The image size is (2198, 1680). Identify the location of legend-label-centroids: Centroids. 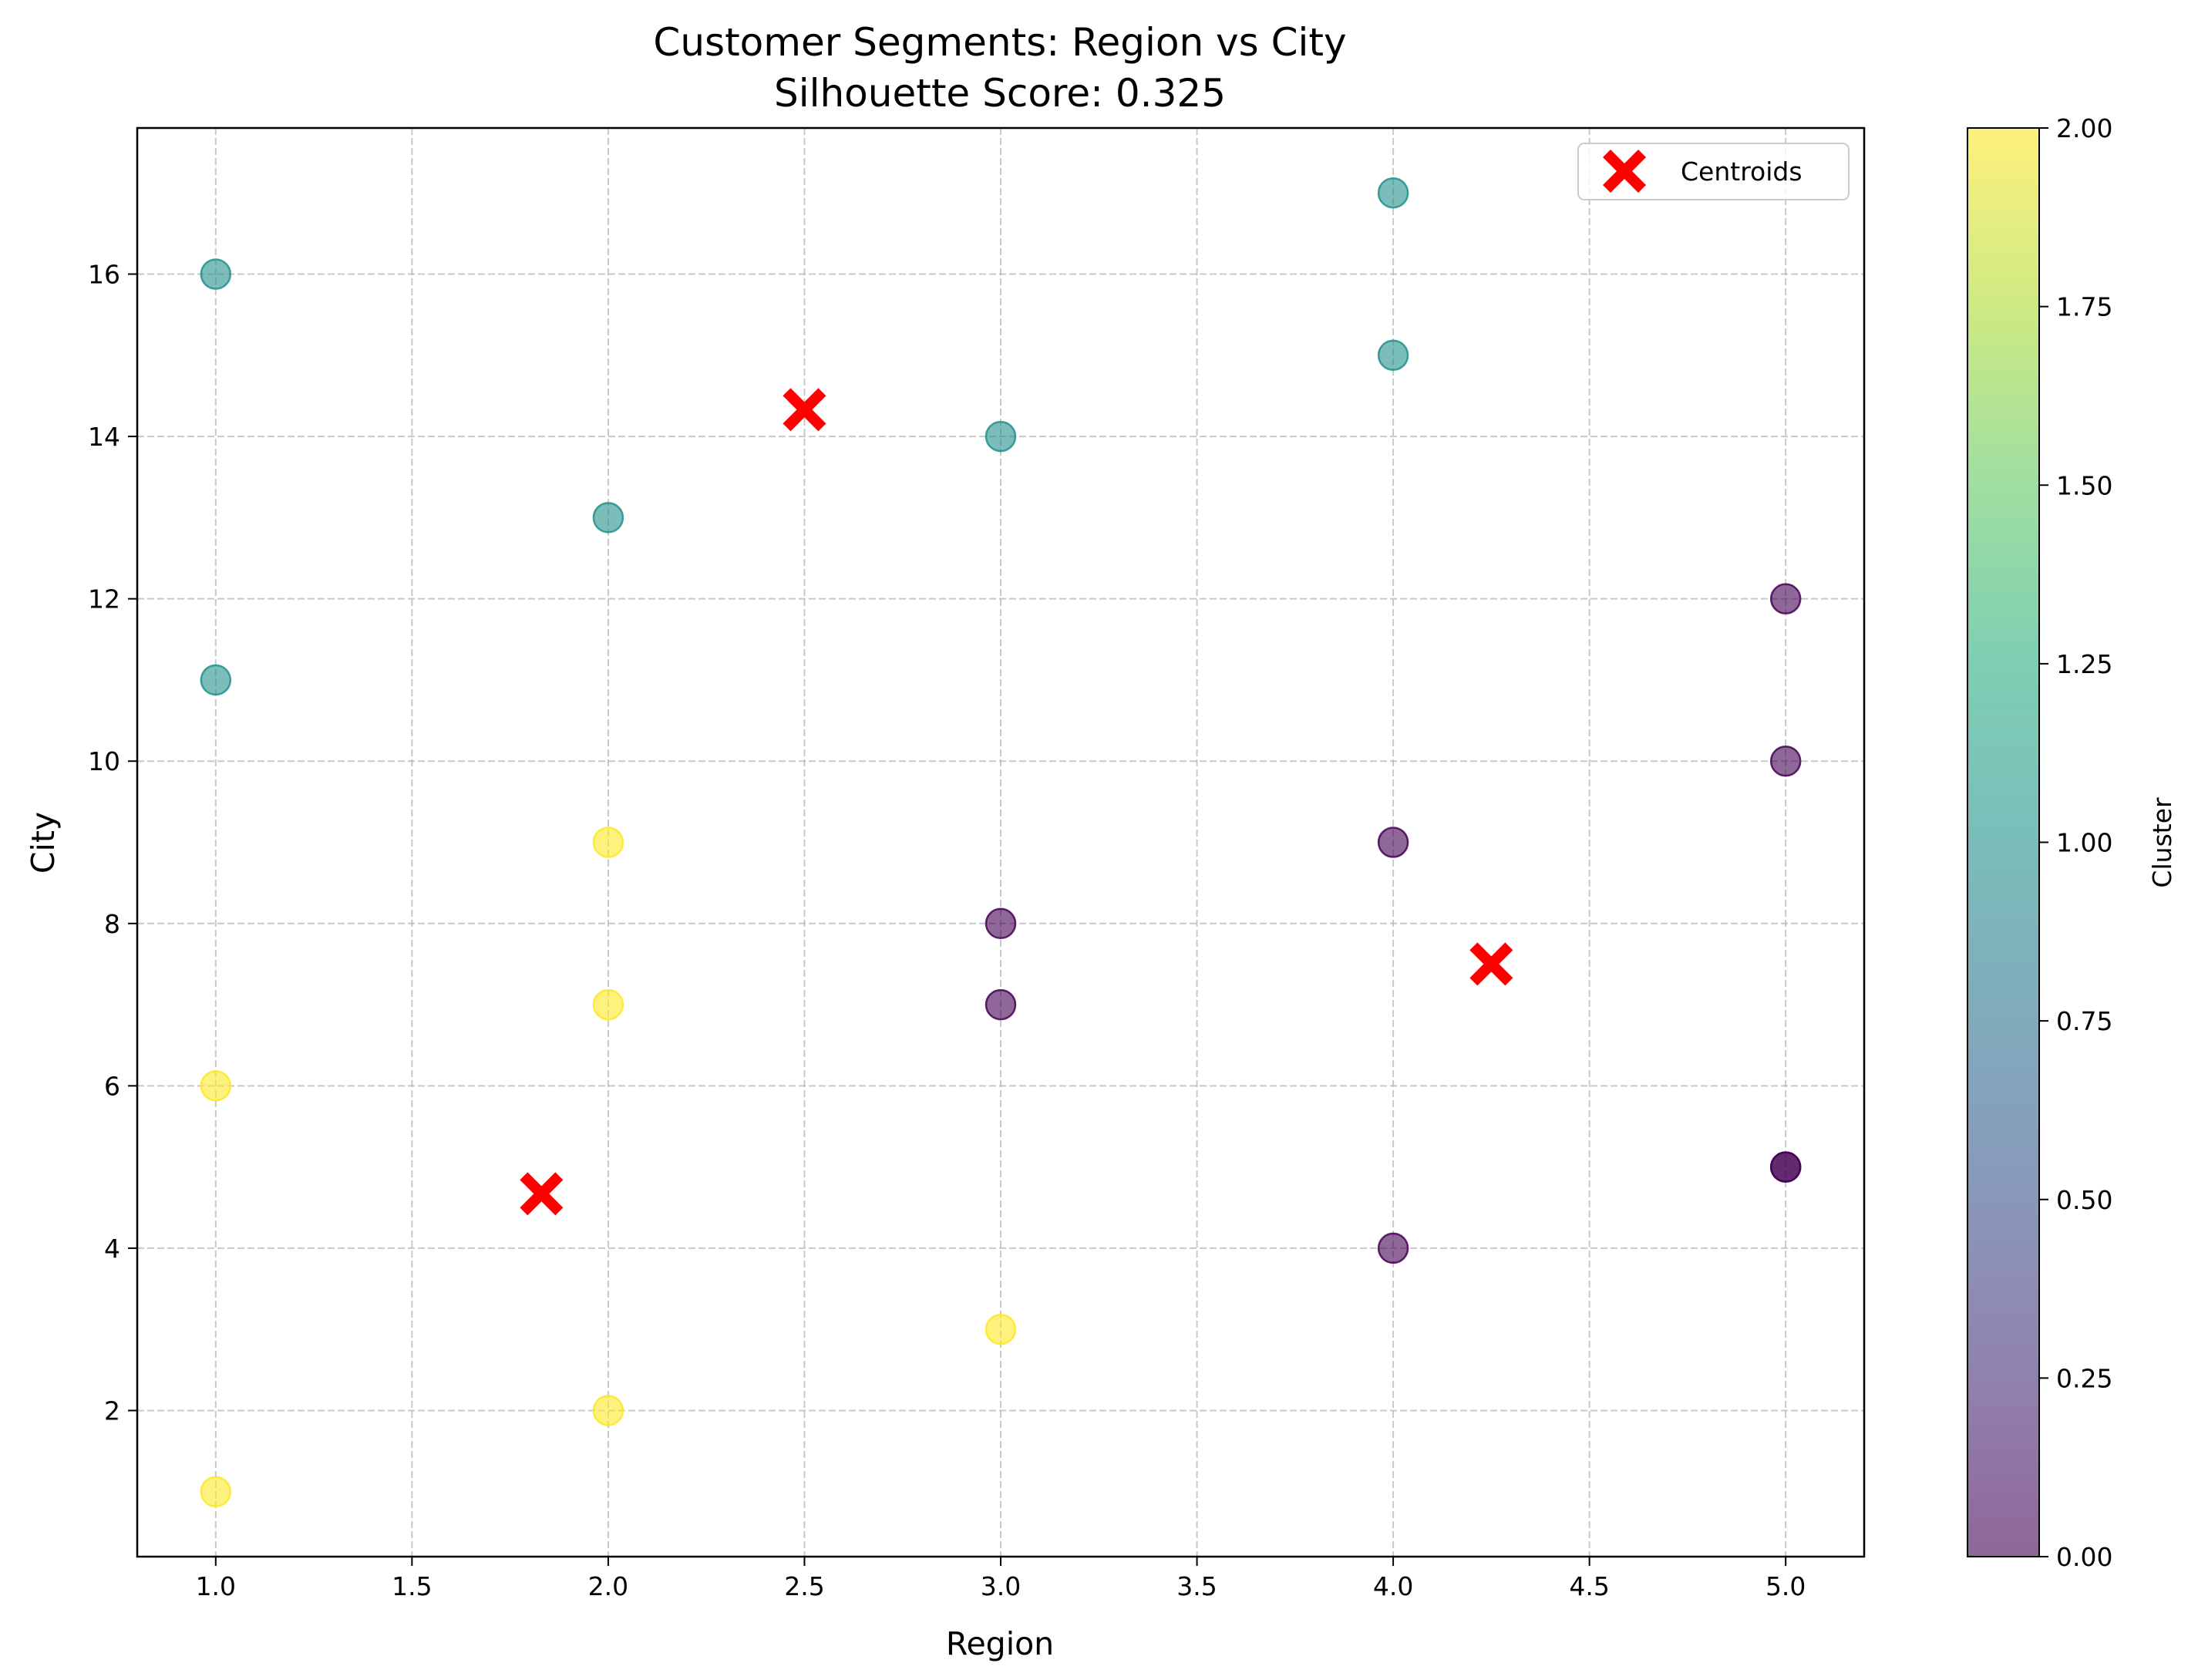
(1742, 172).